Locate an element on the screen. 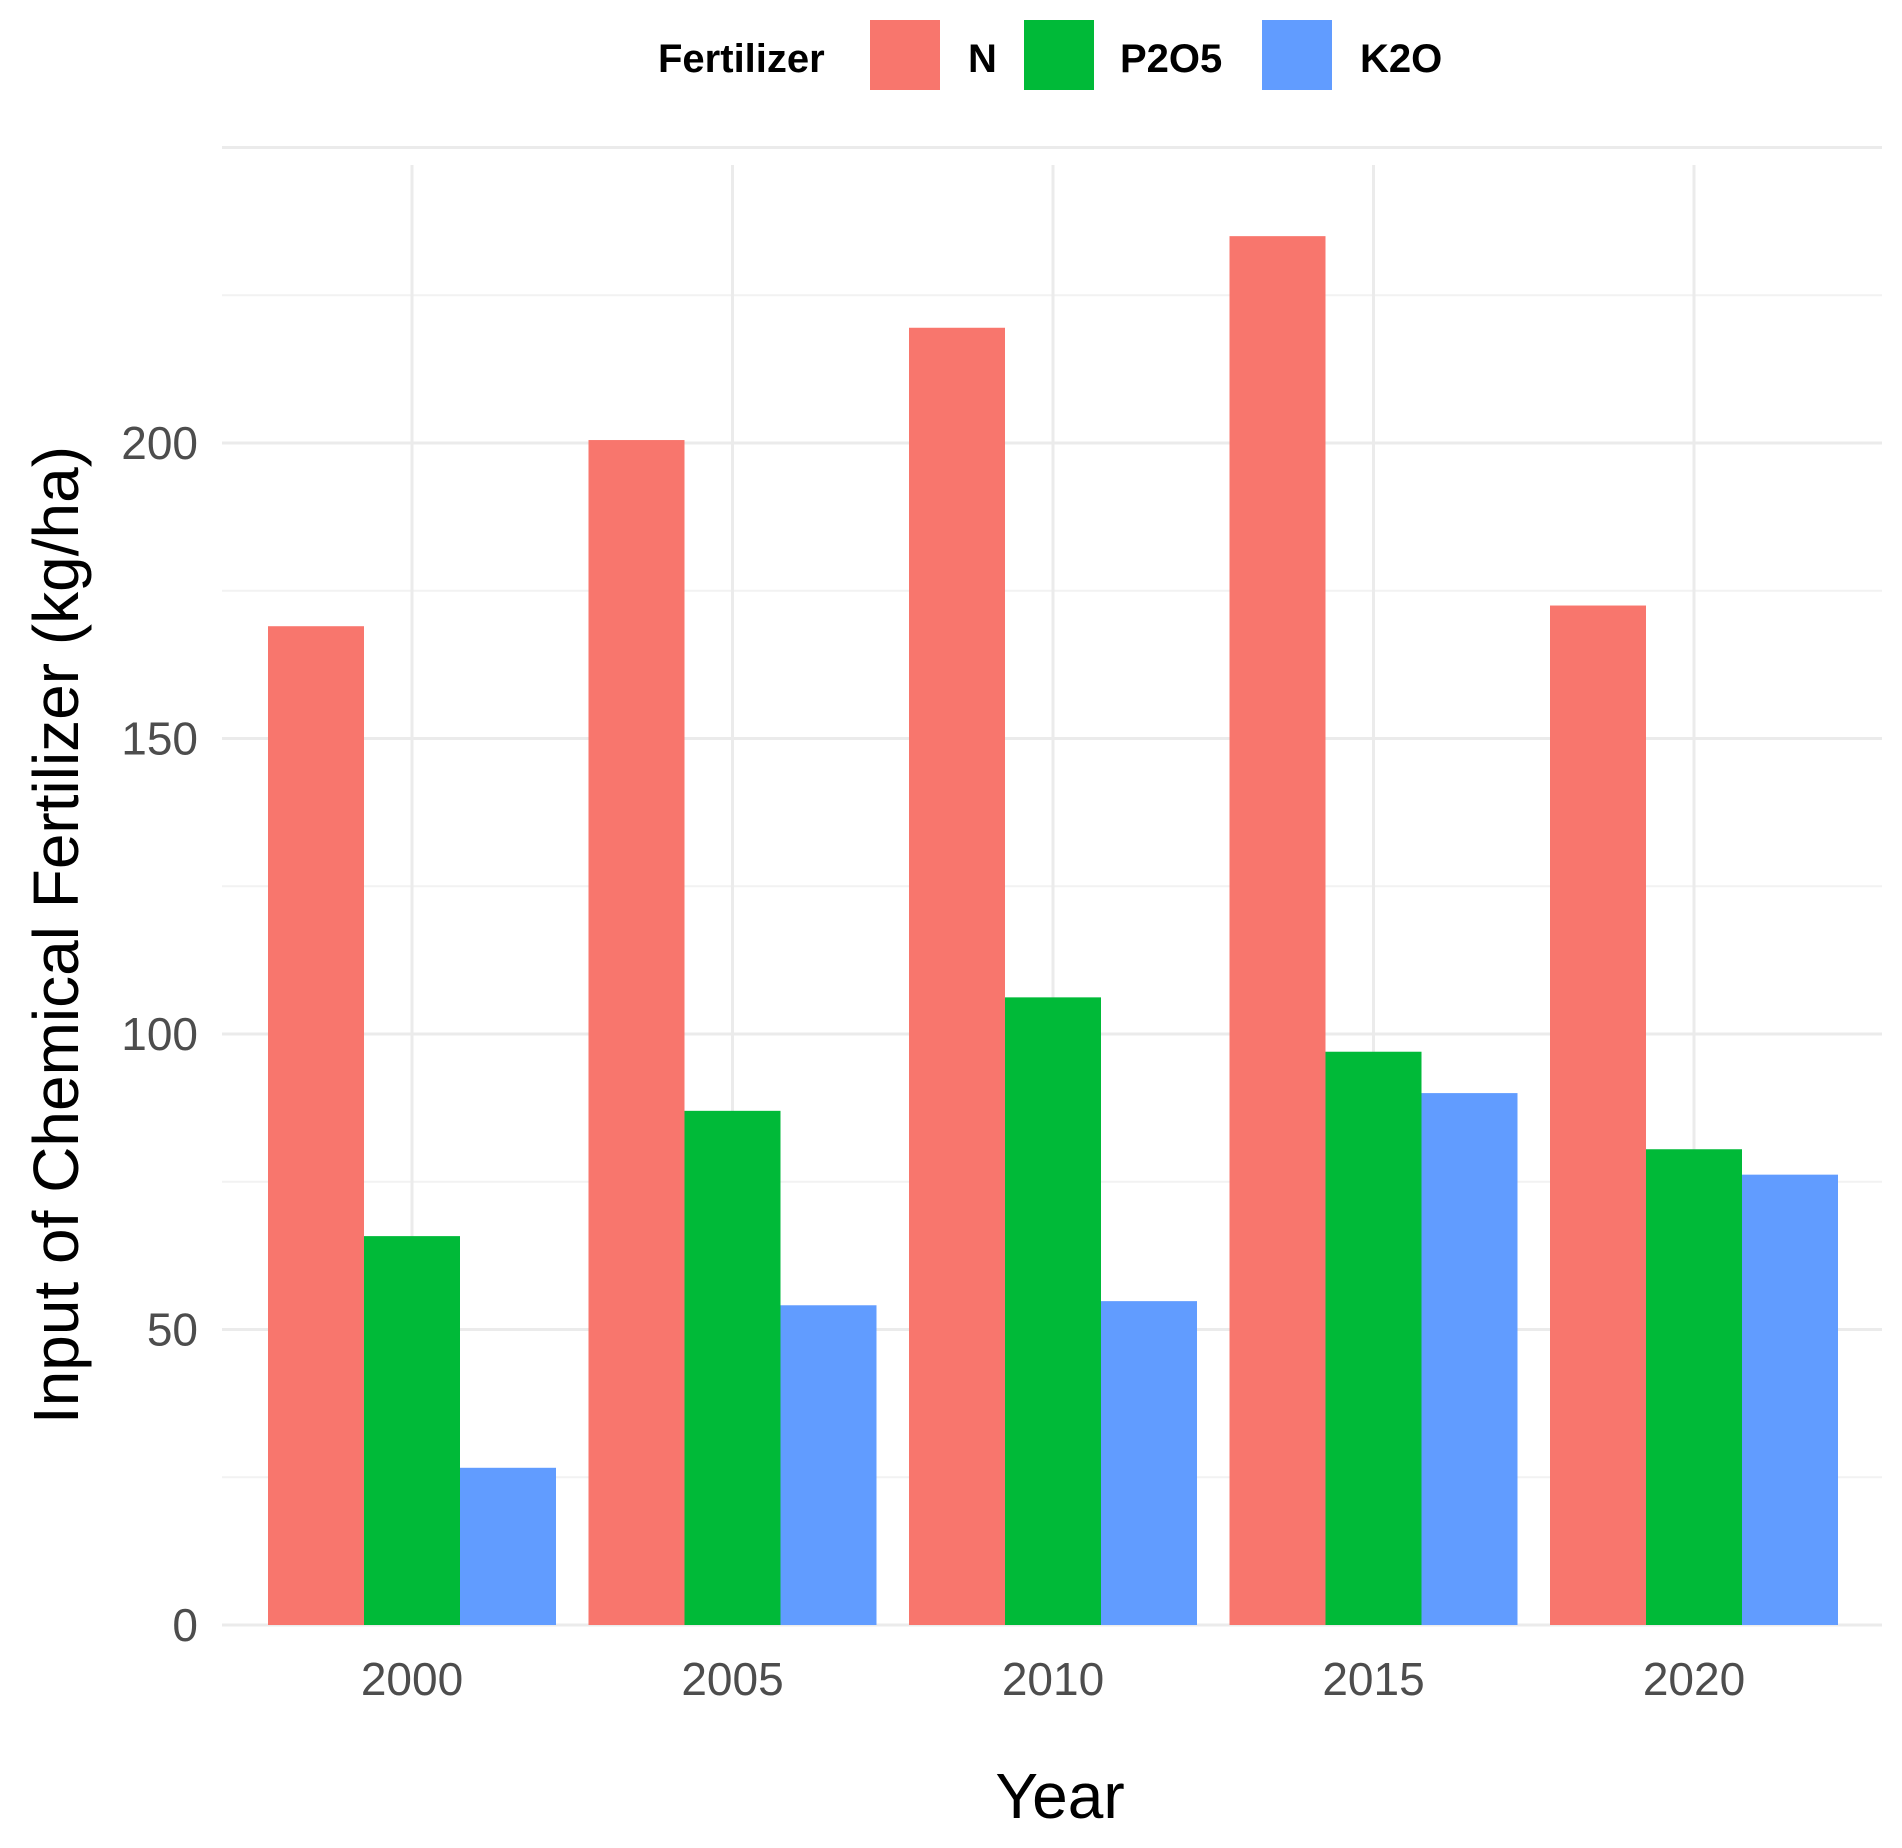 The height and width of the screenshot is (1848, 1902). legend-title: Fertilizer is located at coordinates (741, 59).